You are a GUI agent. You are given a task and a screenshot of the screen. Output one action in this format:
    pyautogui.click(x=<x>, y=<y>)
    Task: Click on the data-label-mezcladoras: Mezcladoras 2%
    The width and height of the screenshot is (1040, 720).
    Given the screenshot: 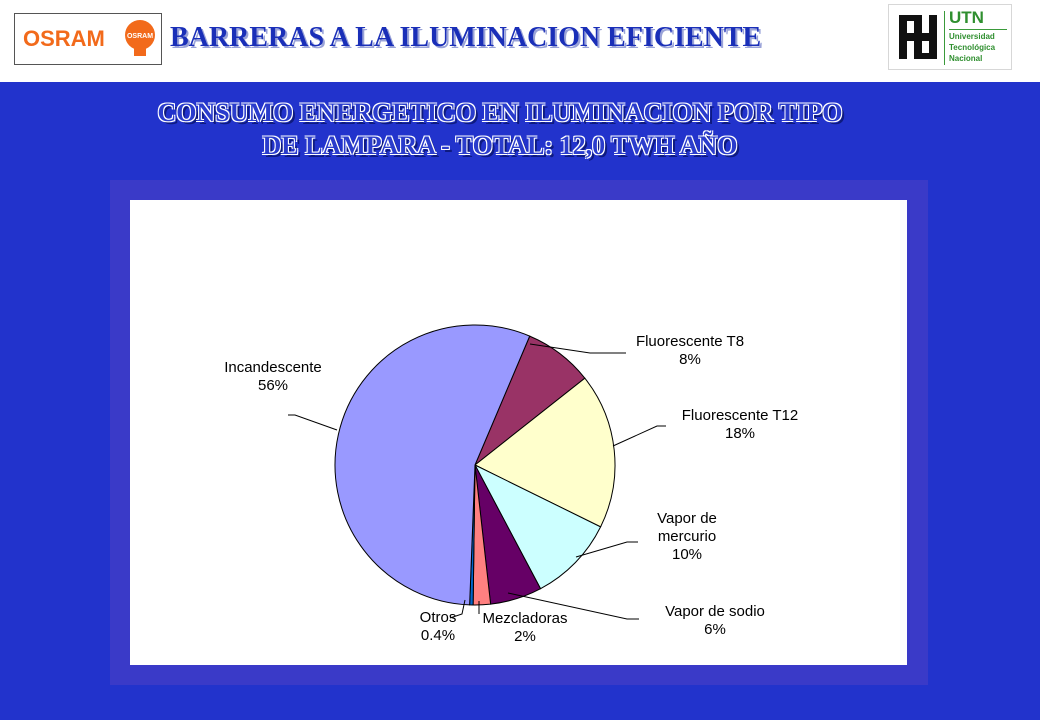 What is the action you would take?
    pyautogui.click(x=524, y=627)
    